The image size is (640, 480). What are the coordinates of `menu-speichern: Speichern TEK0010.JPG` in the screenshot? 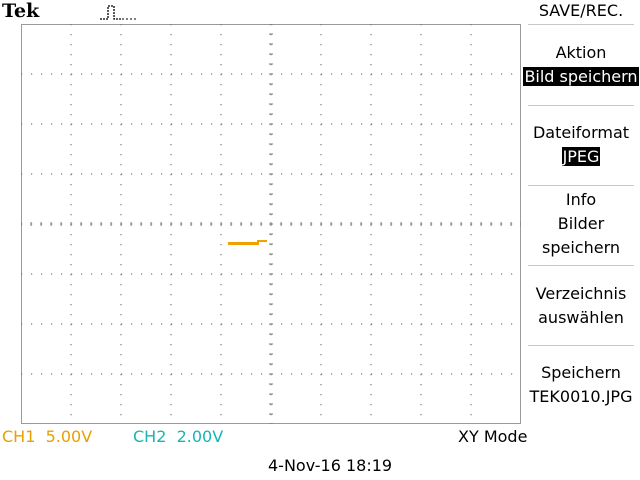 It's located at (581, 385).